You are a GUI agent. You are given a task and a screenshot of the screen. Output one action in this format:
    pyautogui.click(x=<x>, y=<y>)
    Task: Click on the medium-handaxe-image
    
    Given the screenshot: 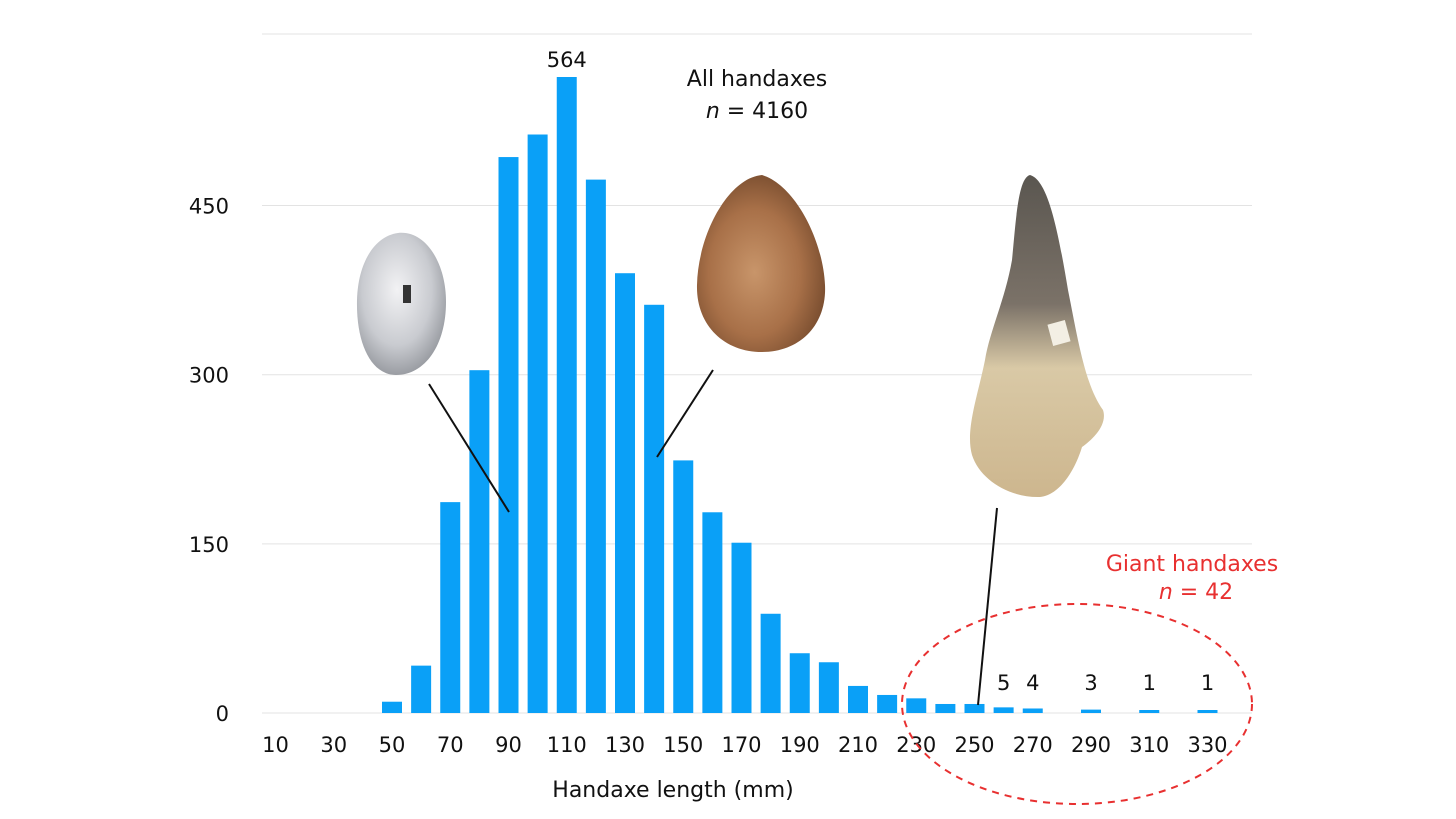 What is the action you would take?
    pyautogui.click(x=761, y=263)
    